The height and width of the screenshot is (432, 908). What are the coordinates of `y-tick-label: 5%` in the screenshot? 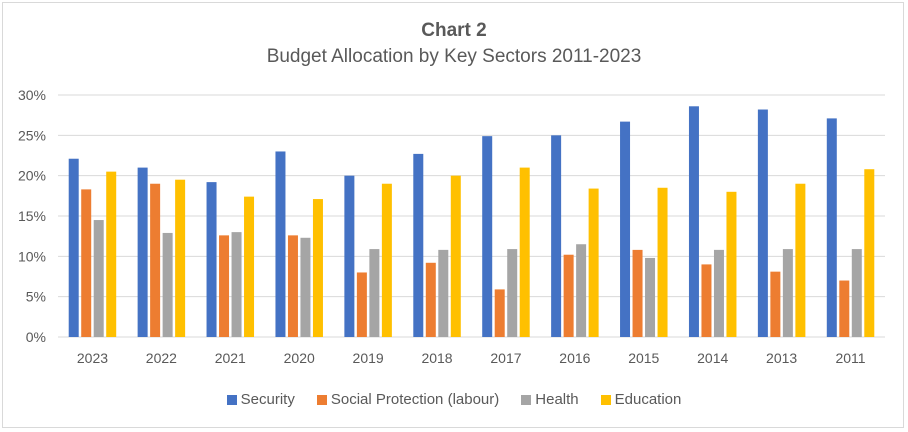 It's located at (36, 297).